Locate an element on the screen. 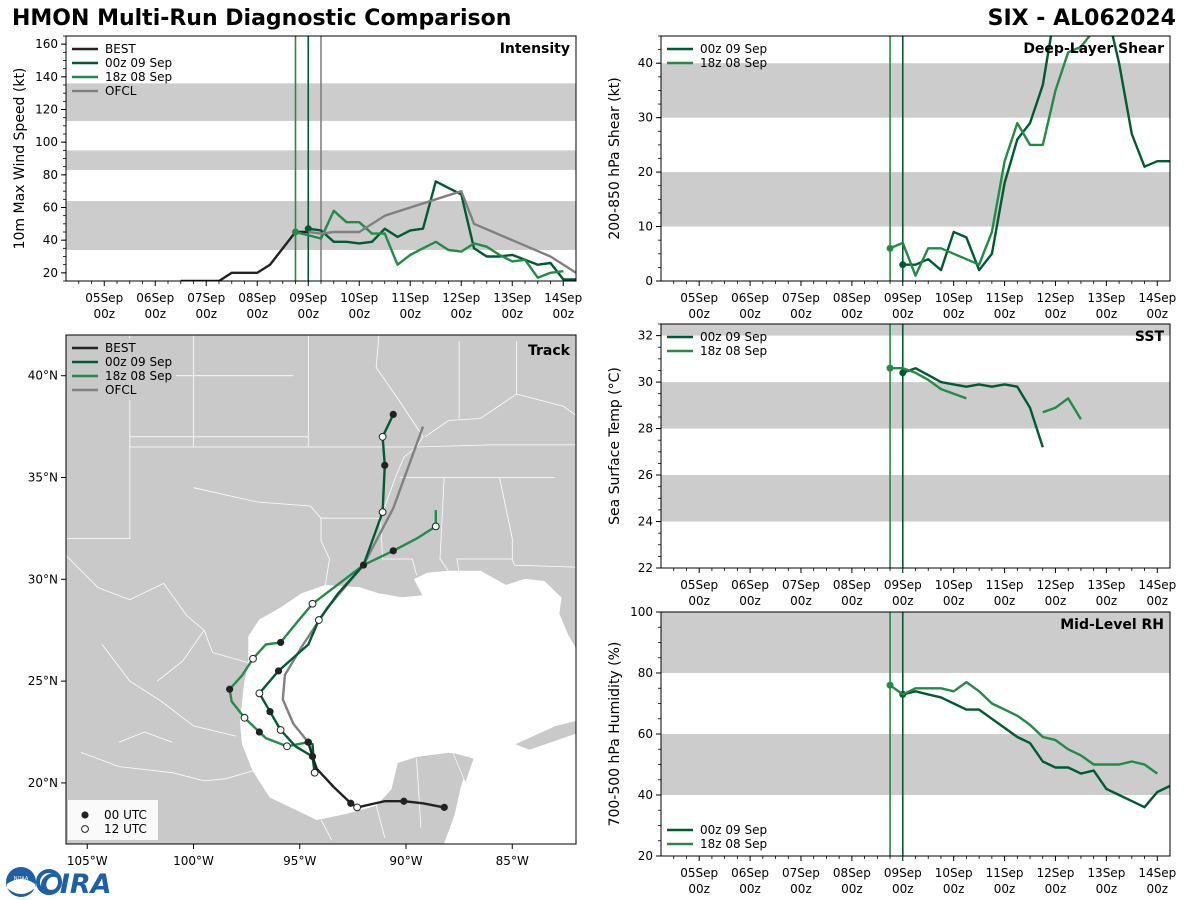  shear-xtick-day: 08Sep is located at coordinates (852, 298).